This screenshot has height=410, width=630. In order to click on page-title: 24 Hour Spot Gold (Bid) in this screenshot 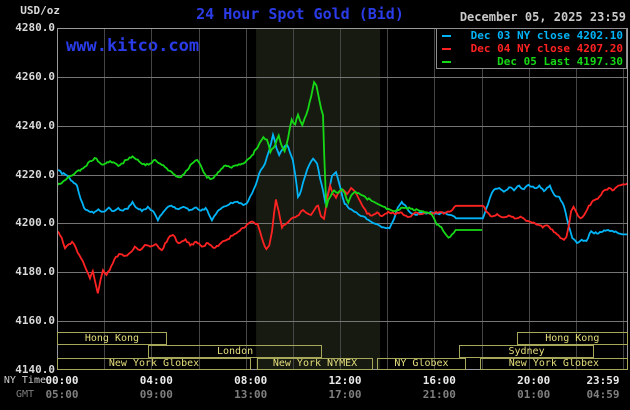, I will do `click(300, 14)`.